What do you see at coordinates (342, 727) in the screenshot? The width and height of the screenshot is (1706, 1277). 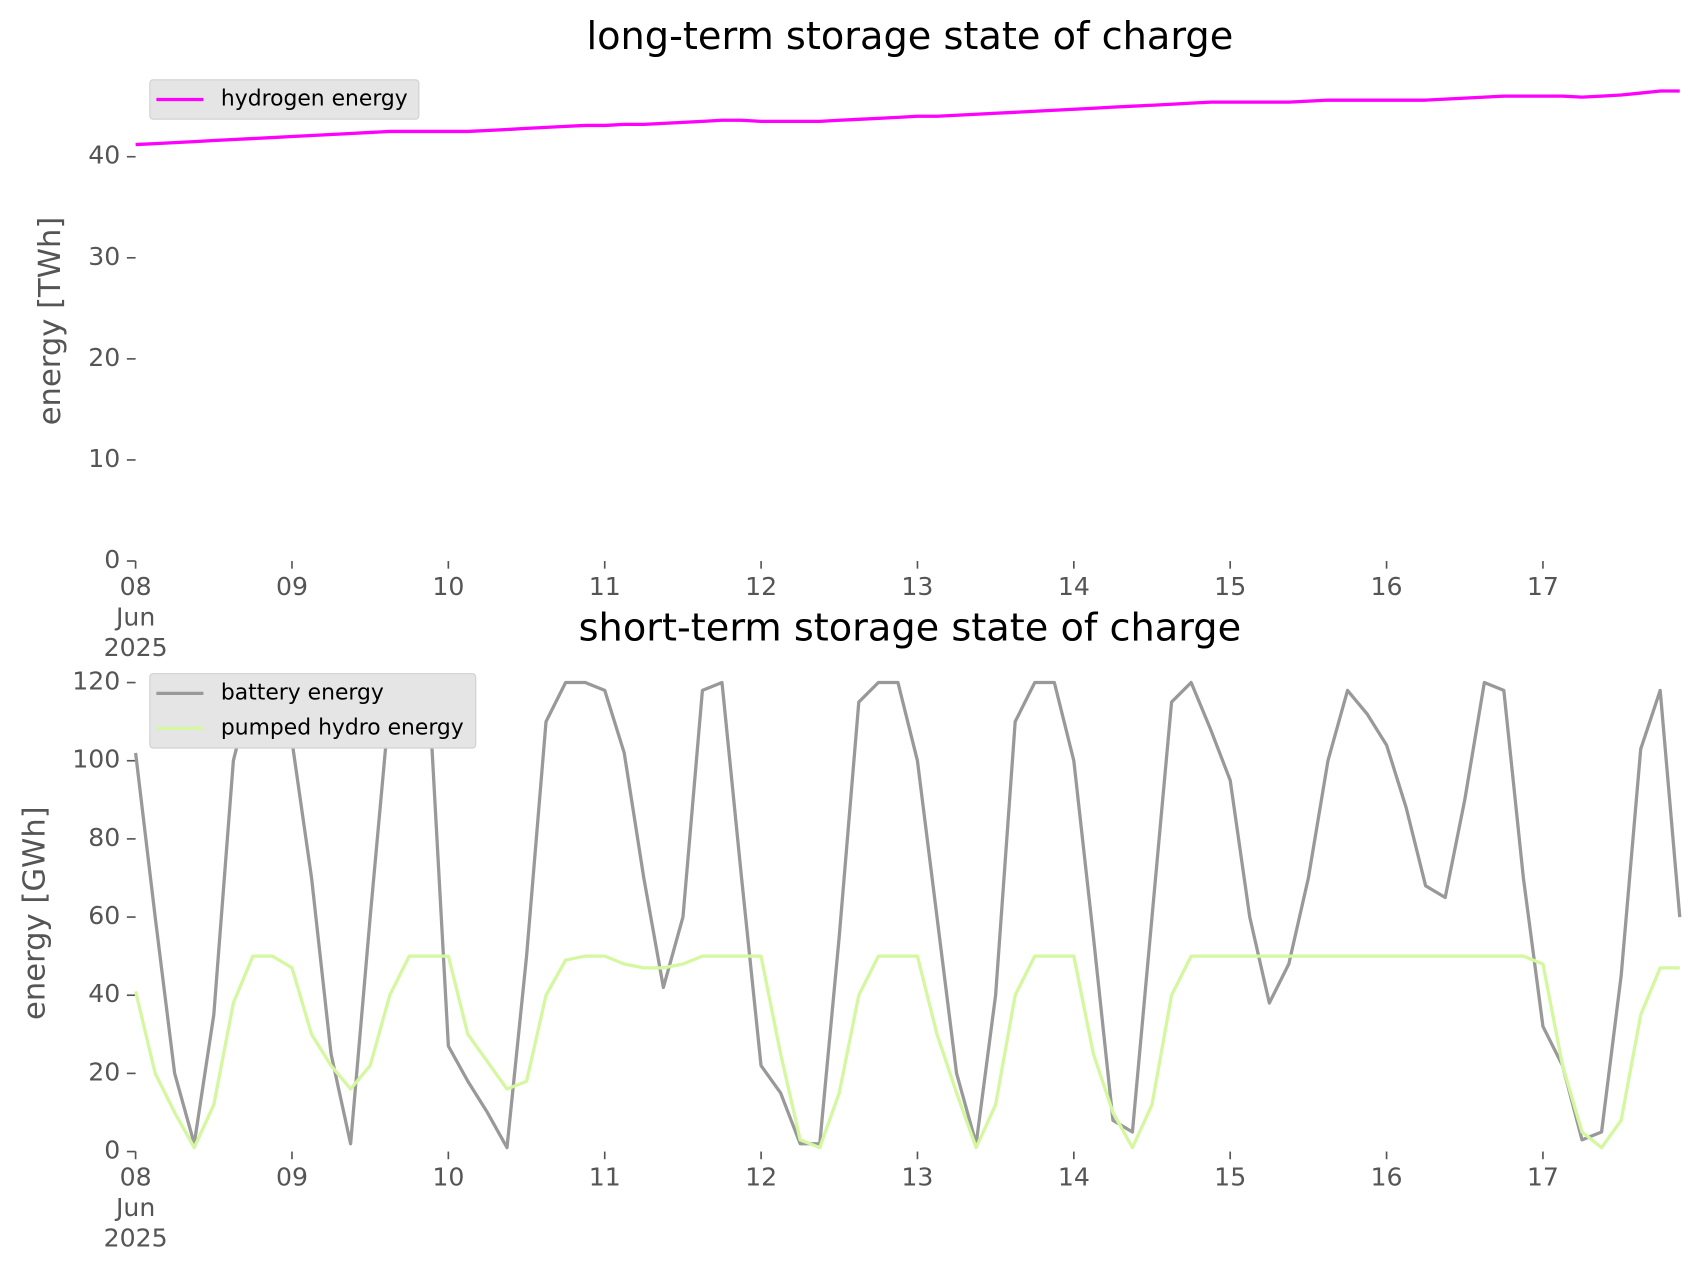 I see `legend-label: pumped hydro energy` at bounding box center [342, 727].